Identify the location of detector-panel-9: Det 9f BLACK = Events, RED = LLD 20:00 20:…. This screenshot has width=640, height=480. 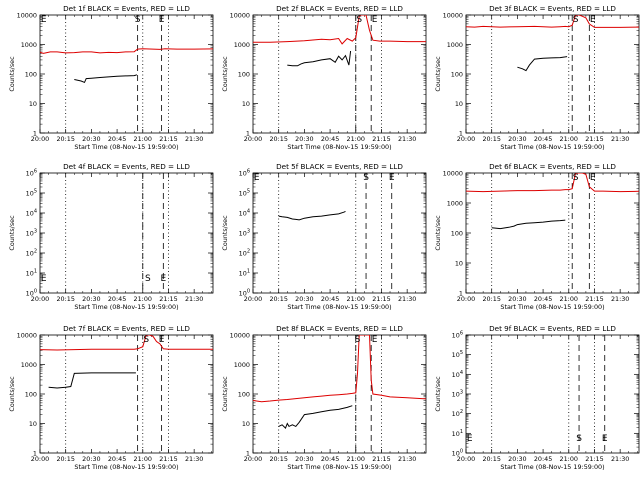
(537, 397).